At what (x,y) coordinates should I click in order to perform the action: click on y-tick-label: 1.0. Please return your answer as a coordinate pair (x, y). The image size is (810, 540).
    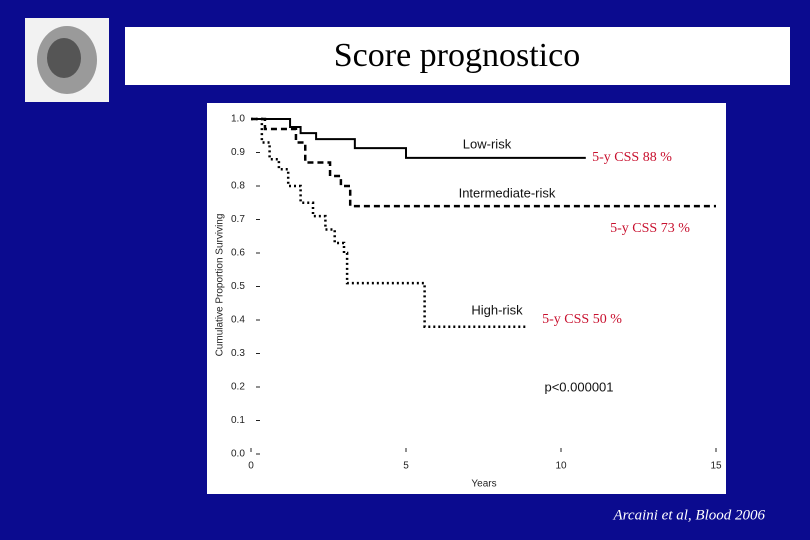
    Looking at the image, I should click on (238, 119).